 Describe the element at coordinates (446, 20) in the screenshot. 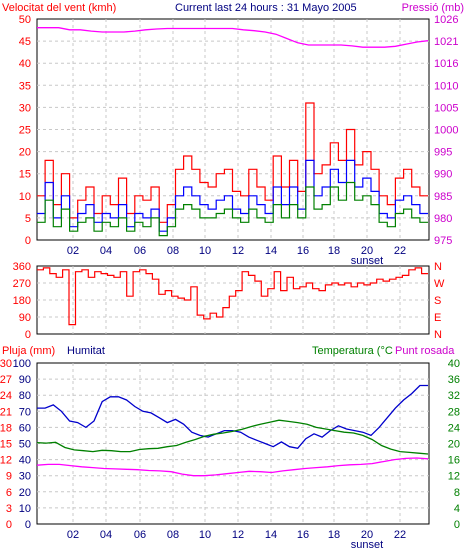

I see `pressure-y-tick-label: 1026` at that location.